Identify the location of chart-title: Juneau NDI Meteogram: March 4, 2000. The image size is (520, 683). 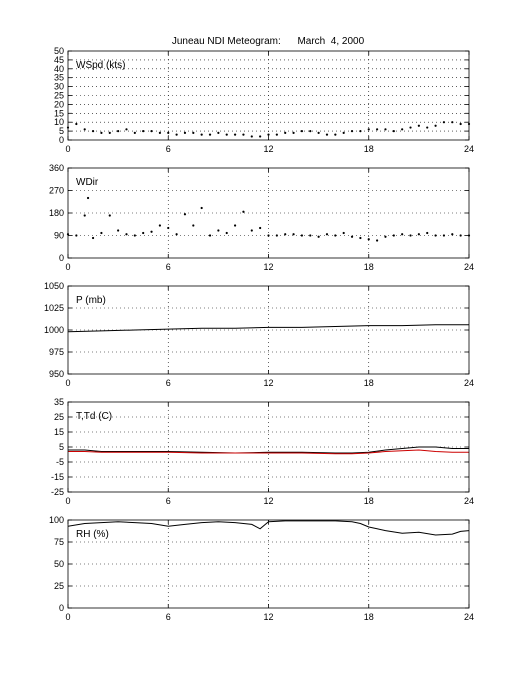
(268, 41).